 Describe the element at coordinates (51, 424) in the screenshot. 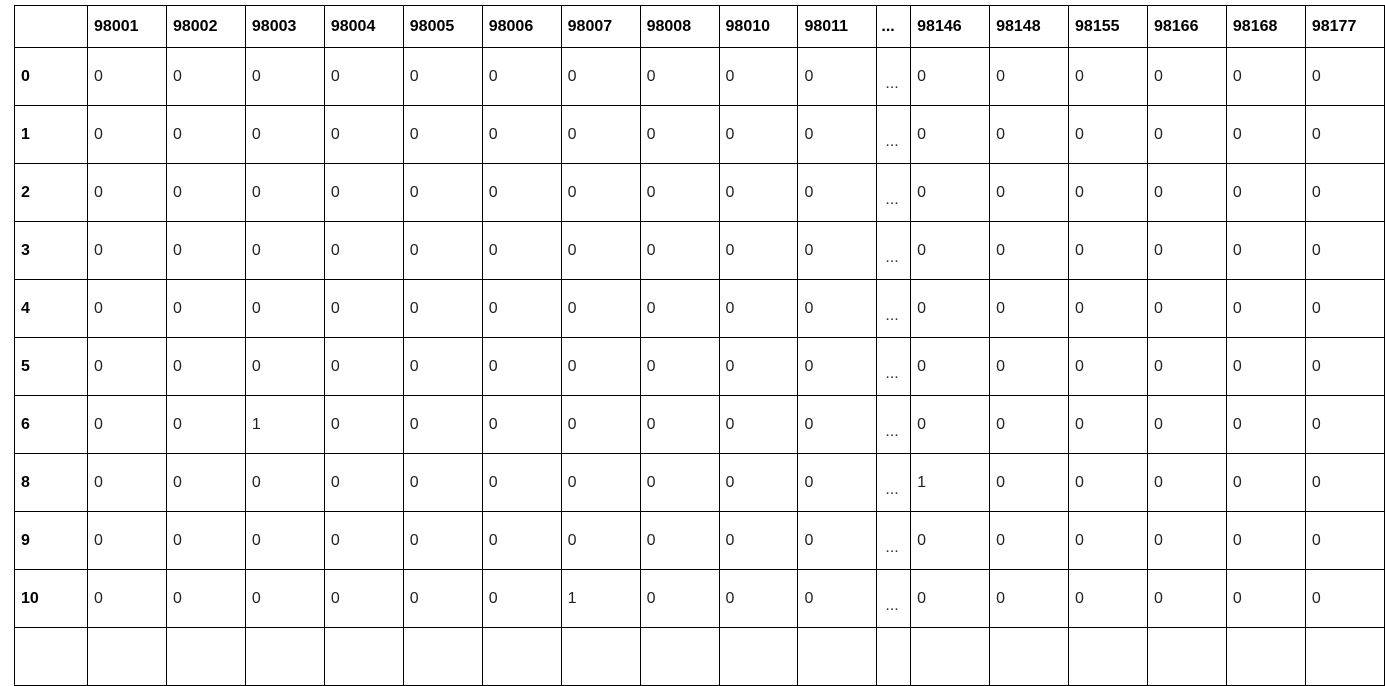

I see `row-index: 6` at that location.